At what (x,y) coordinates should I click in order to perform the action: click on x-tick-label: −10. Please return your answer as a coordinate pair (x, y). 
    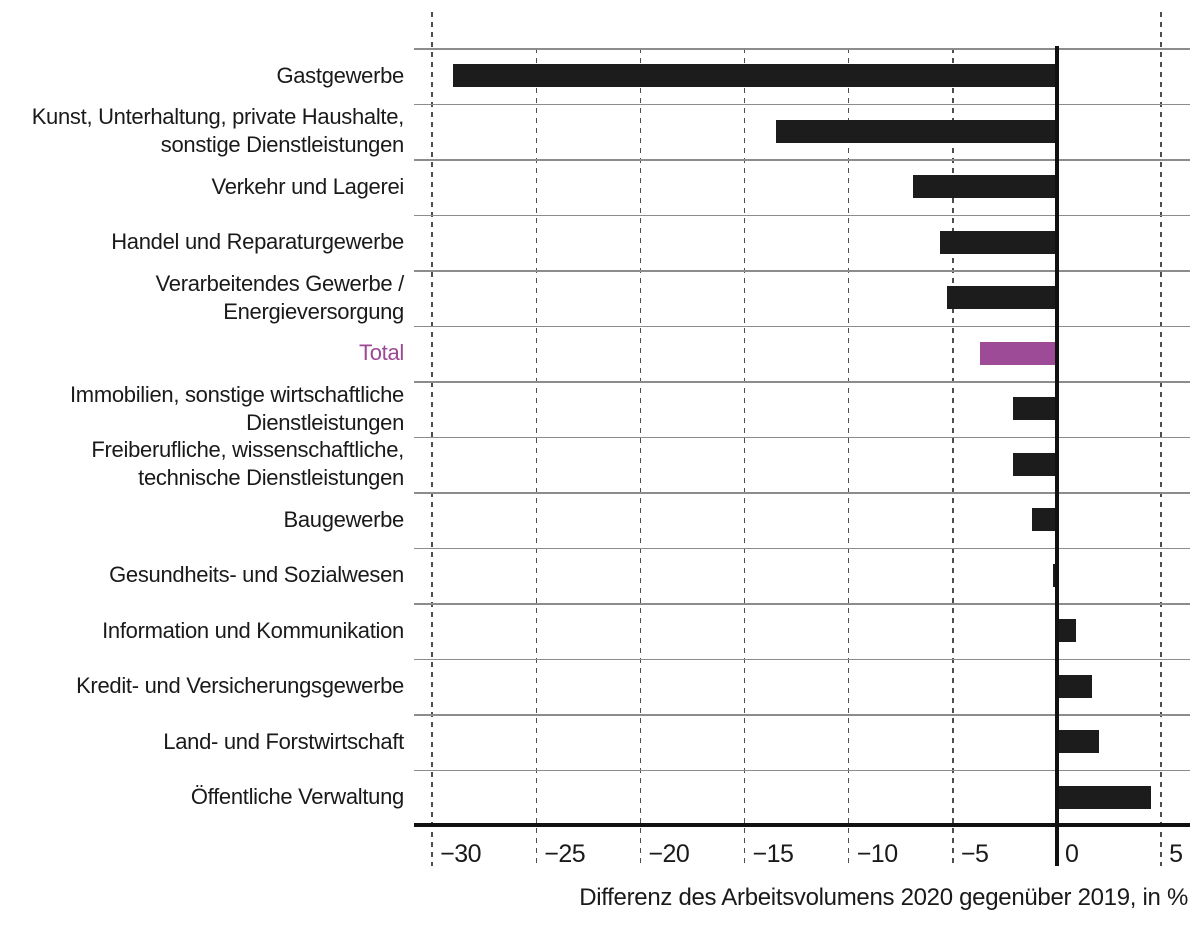
    Looking at the image, I should click on (877, 854).